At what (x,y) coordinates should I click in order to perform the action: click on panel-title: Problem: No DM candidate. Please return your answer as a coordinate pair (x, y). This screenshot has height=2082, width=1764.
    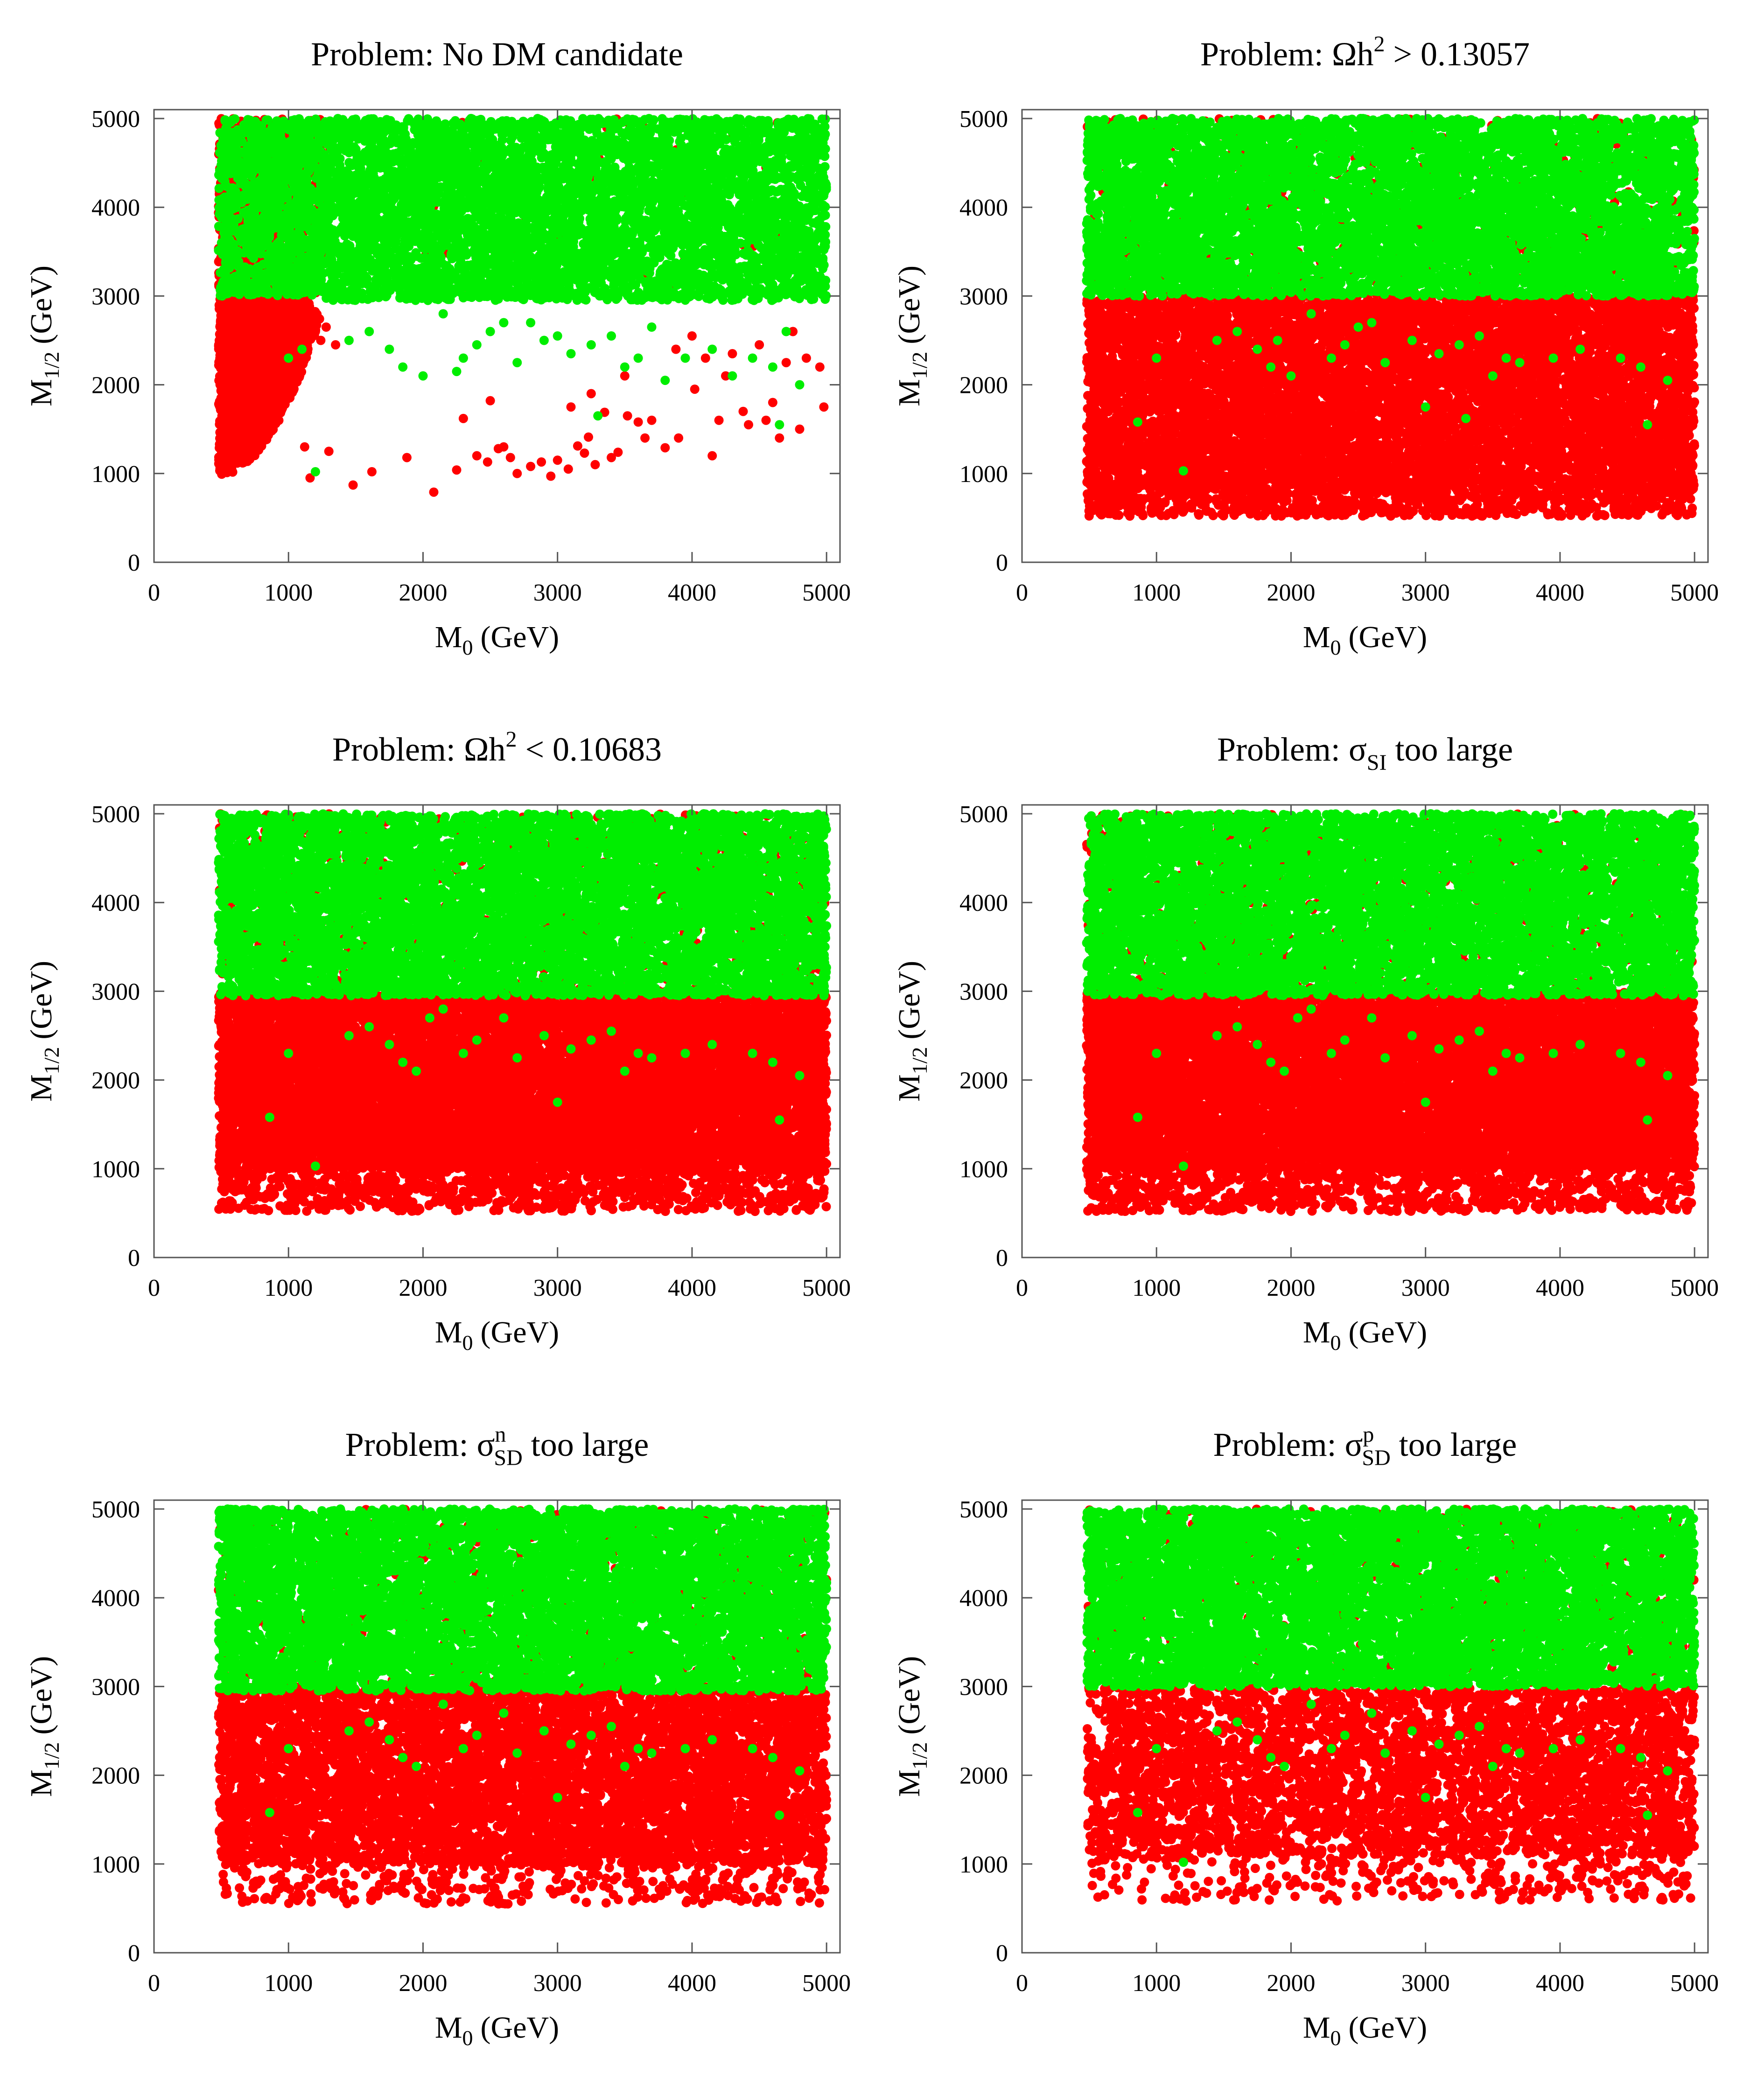
    Looking at the image, I should click on (497, 54).